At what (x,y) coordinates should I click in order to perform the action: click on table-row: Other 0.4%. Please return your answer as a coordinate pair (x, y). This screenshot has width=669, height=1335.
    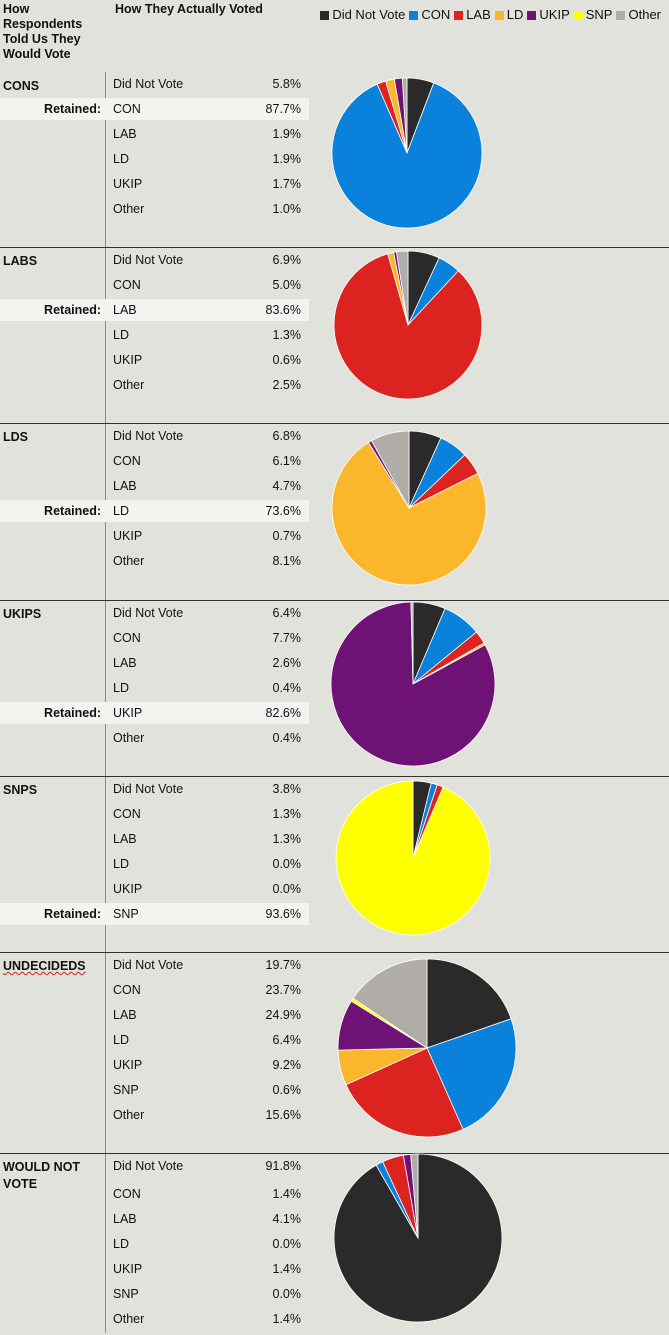
    Looking at the image, I should click on (154, 738).